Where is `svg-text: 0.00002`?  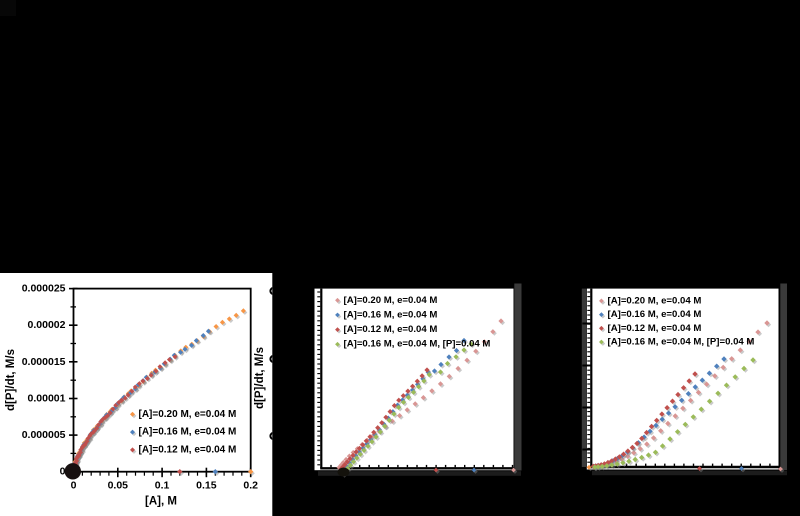
svg-text: 0.00002 is located at coordinates (47, 325).